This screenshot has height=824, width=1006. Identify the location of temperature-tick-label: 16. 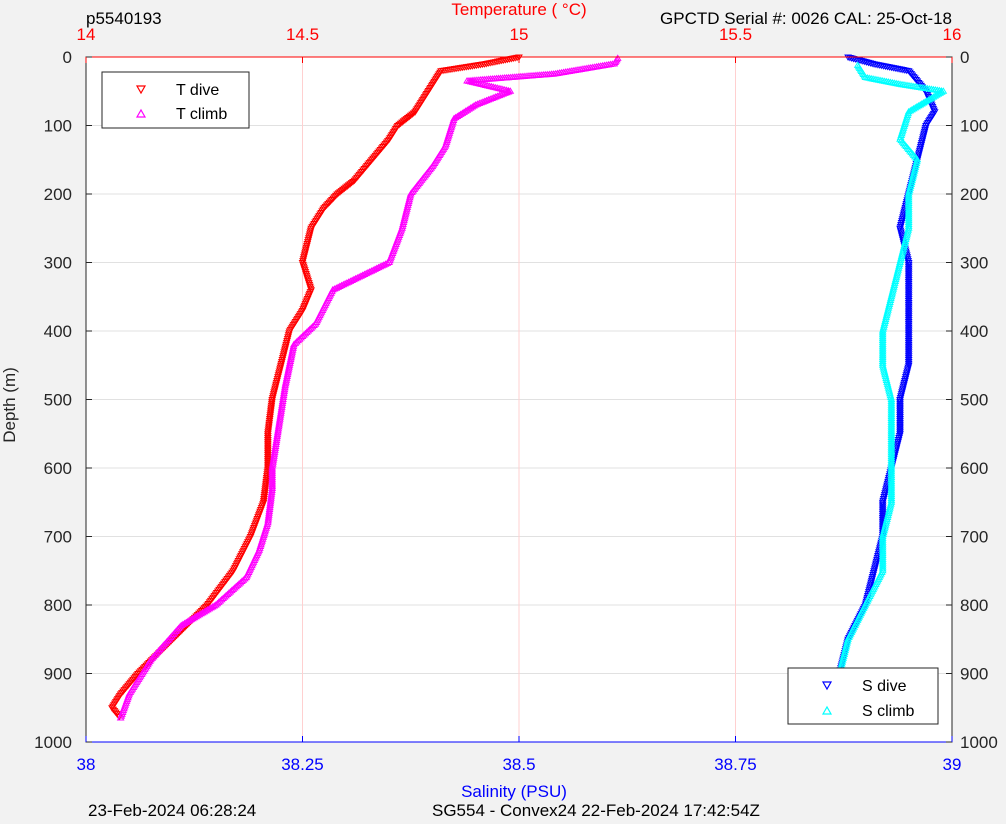
(952, 34).